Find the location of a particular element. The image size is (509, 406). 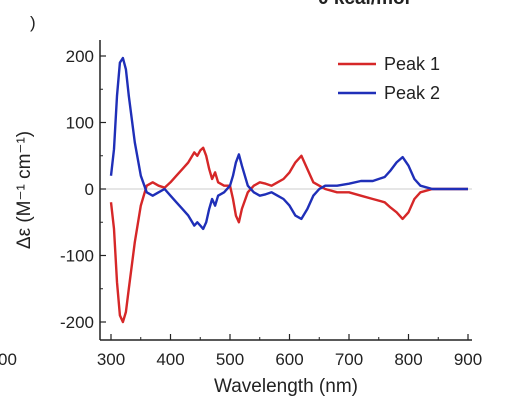

panel-fragment: ) is located at coordinates (33, 22).